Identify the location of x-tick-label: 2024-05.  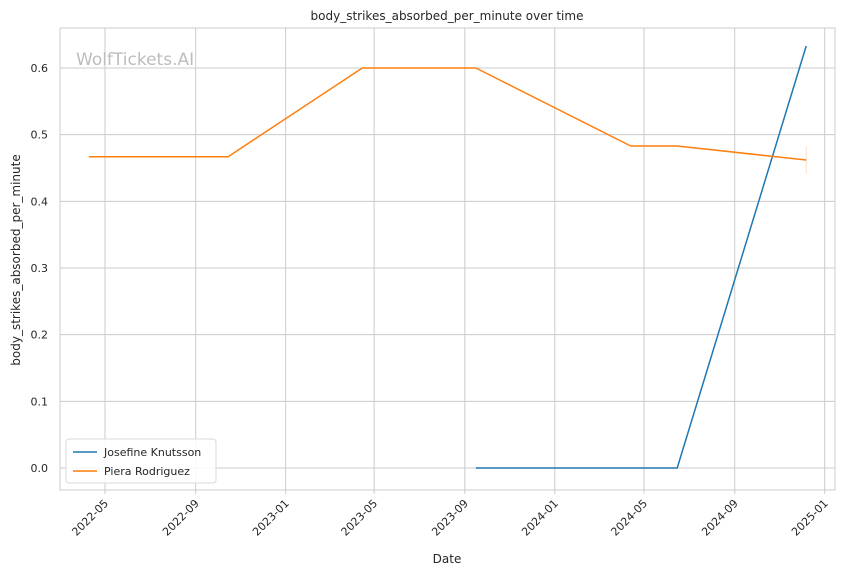
(629, 518).